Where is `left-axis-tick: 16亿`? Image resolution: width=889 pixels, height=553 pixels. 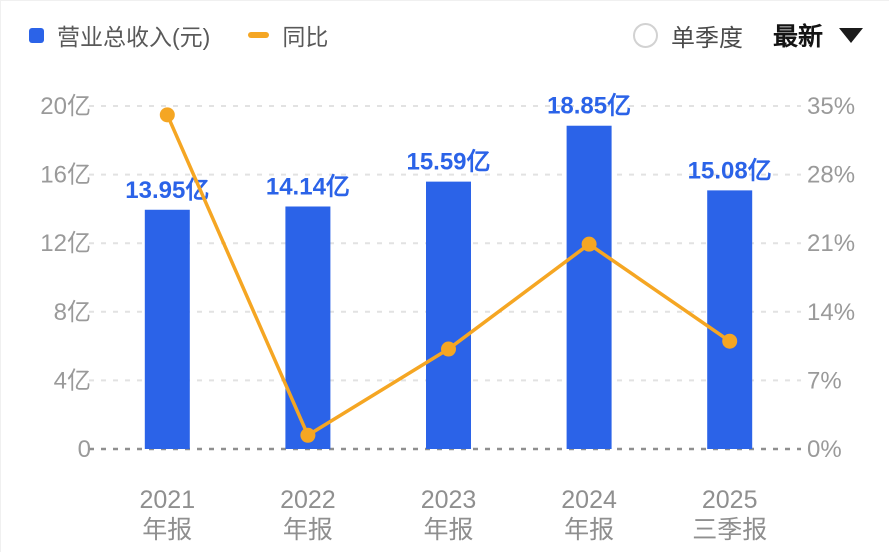 left-axis-tick: 16亿 is located at coordinates (65, 175).